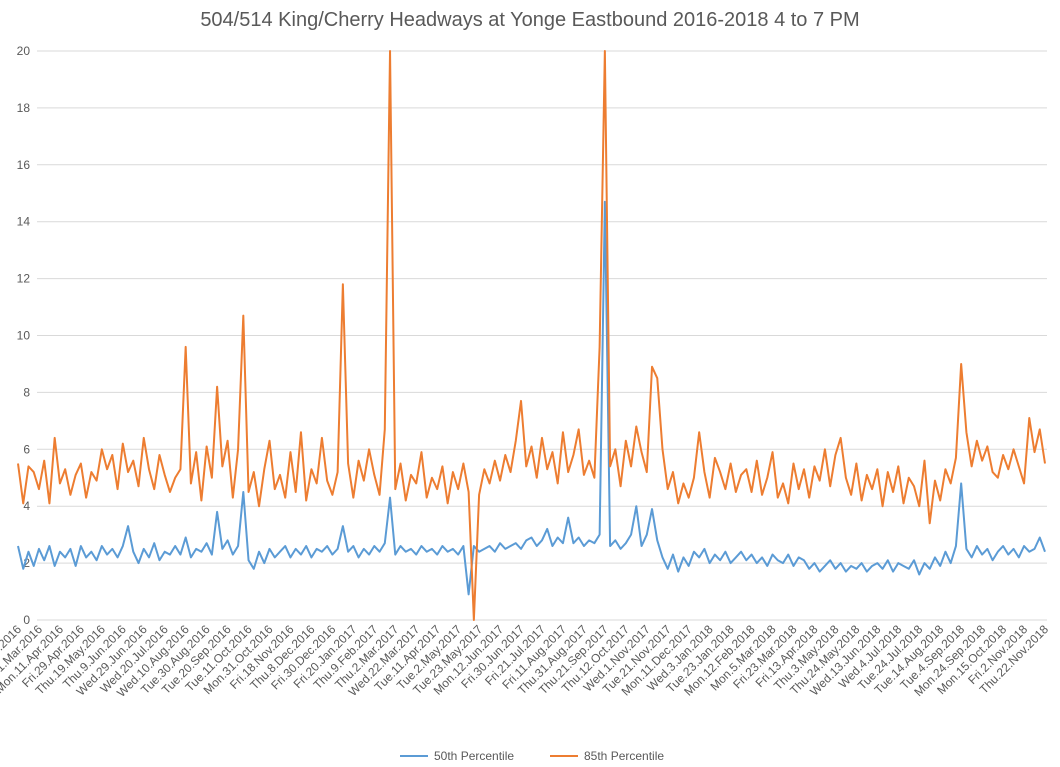 The image size is (1060, 767). Describe the element at coordinates (26, 506) in the screenshot. I see `y-tick-label: 4` at that location.